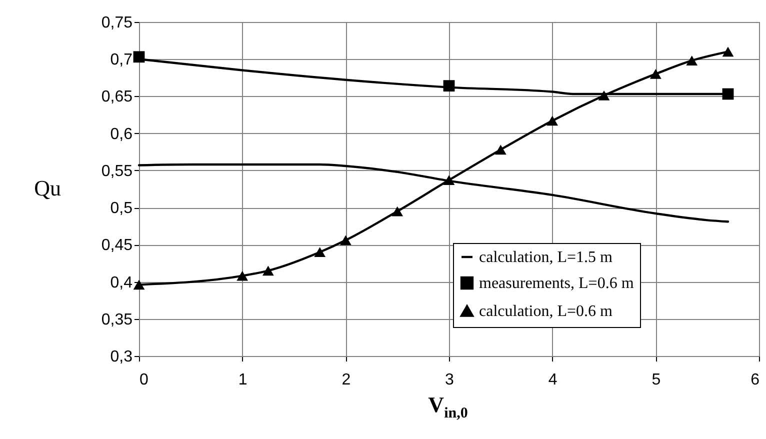  Describe the element at coordinates (755, 380) in the screenshot. I see `x-tick-label: 6` at that location.